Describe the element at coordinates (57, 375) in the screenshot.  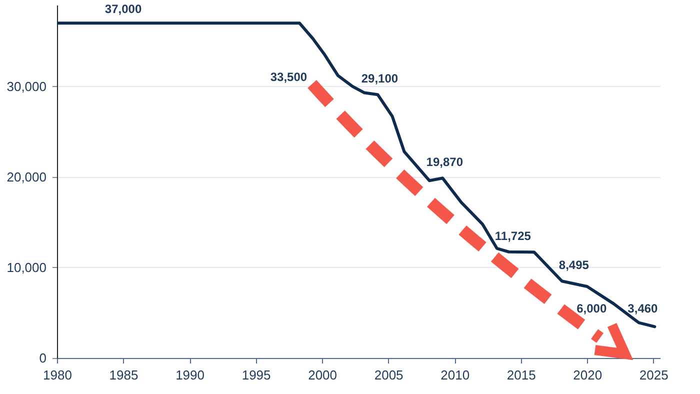
I see `x-tick-label: 1980` at that location.